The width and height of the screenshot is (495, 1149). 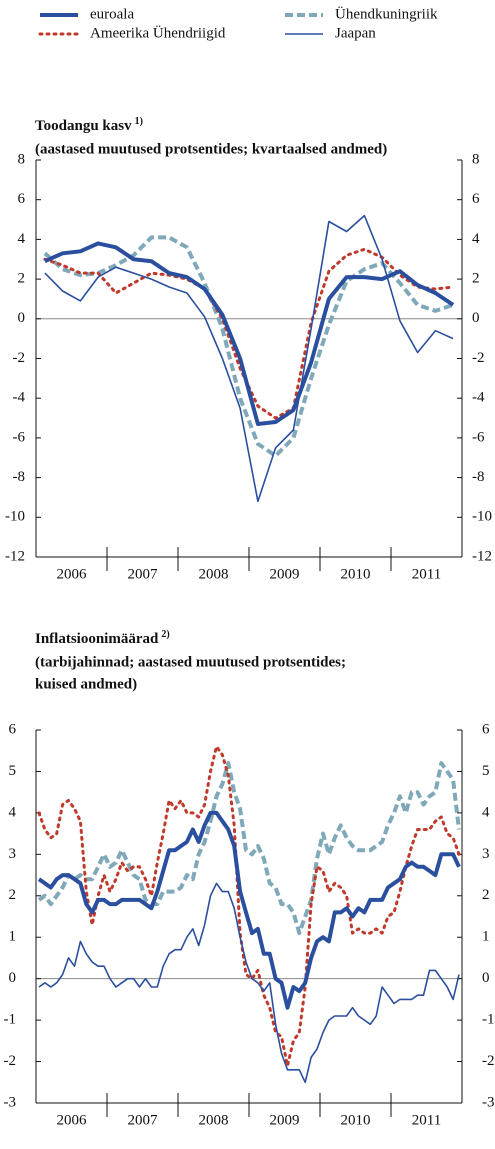 I want to click on legend-label: Jaapan, so click(x=355, y=33).